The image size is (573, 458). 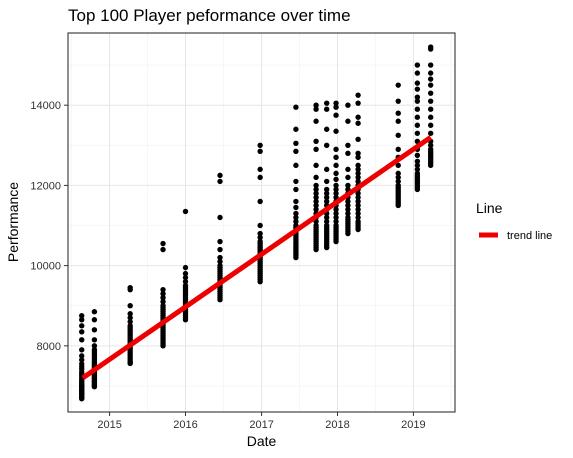 I want to click on x-axis: 2015 2016 2017 2018 2019, so click(x=261, y=421).